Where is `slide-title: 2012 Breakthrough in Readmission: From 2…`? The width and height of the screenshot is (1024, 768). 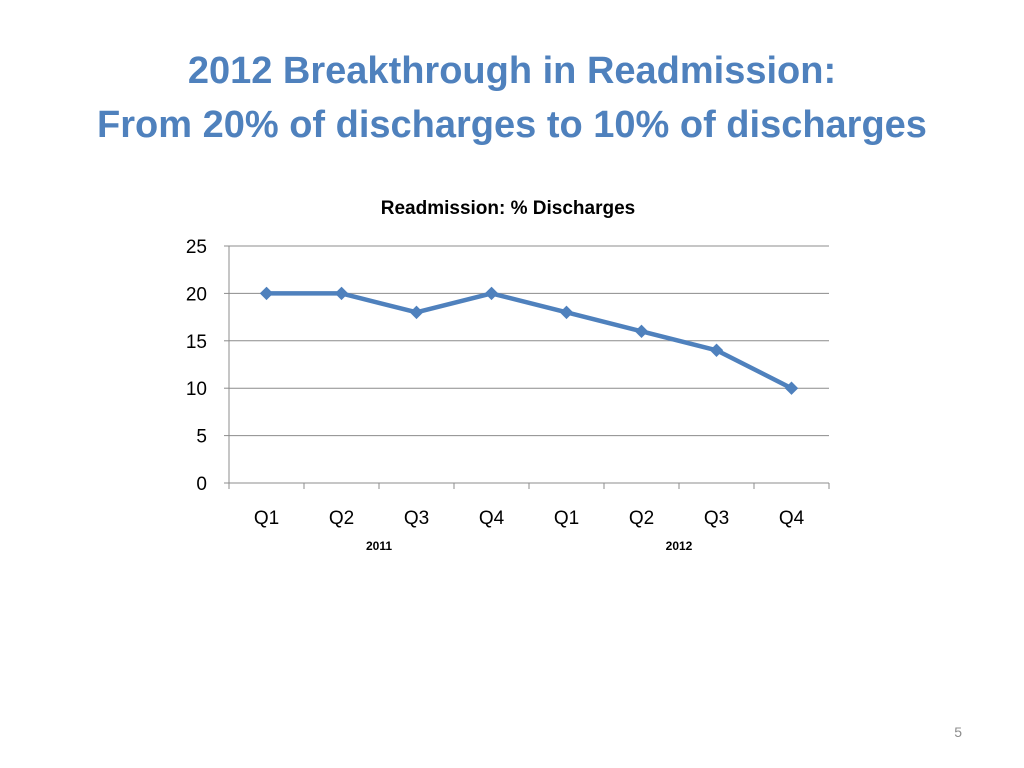
slide-title: 2012 Breakthrough in Readmission: From 2… is located at coordinates (512, 98).